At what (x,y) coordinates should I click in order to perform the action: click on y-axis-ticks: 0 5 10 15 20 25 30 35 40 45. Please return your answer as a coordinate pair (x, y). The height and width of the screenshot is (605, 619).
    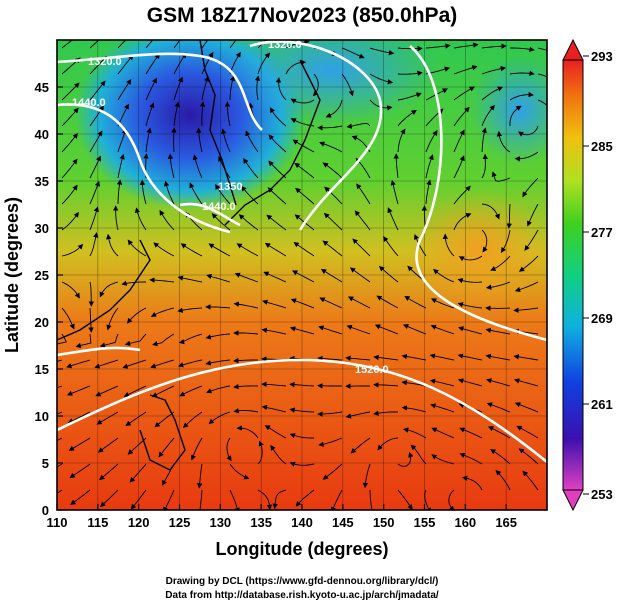
    Looking at the image, I should click on (49, 299).